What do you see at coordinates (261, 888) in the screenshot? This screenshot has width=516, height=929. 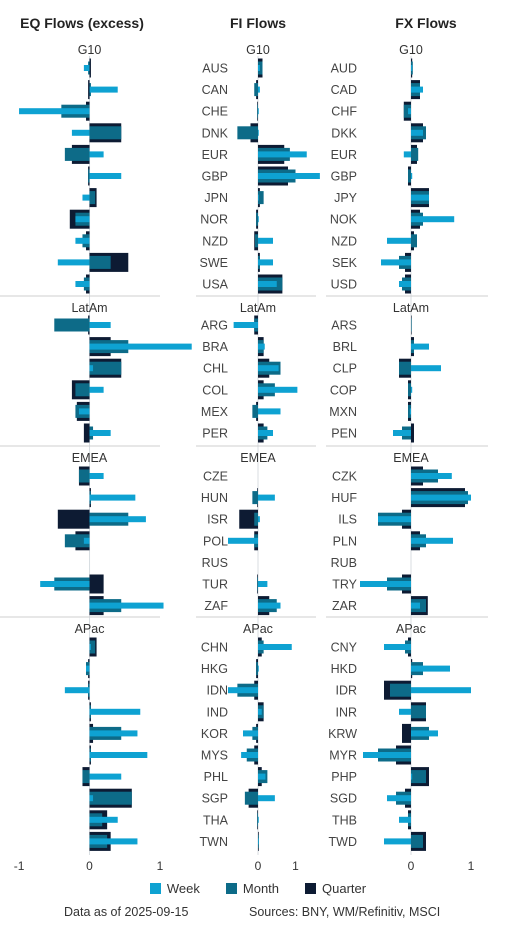 I see `legend-month-label: Month` at bounding box center [261, 888].